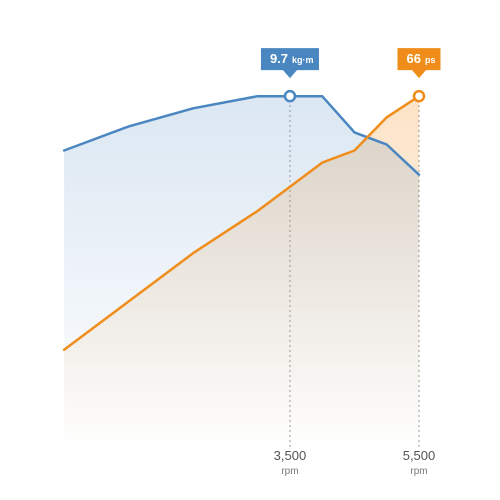 This screenshot has width=500, height=500. I want to click on callout-layer: 9.7 kg·m 66 ps, so click(350, 75).